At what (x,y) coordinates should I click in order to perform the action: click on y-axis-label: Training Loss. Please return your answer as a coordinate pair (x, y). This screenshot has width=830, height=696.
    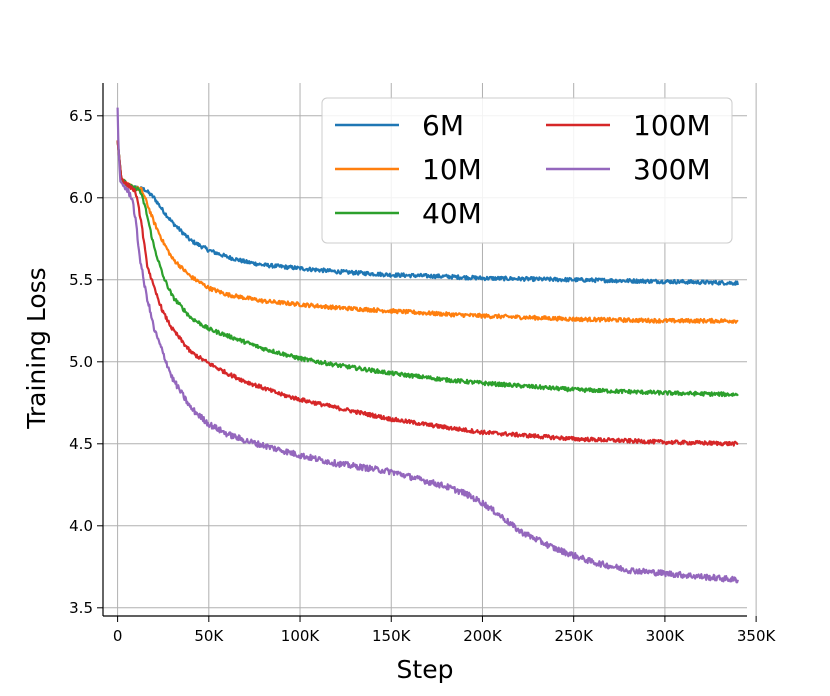
    Looking at the image, I should click on (36, 348).